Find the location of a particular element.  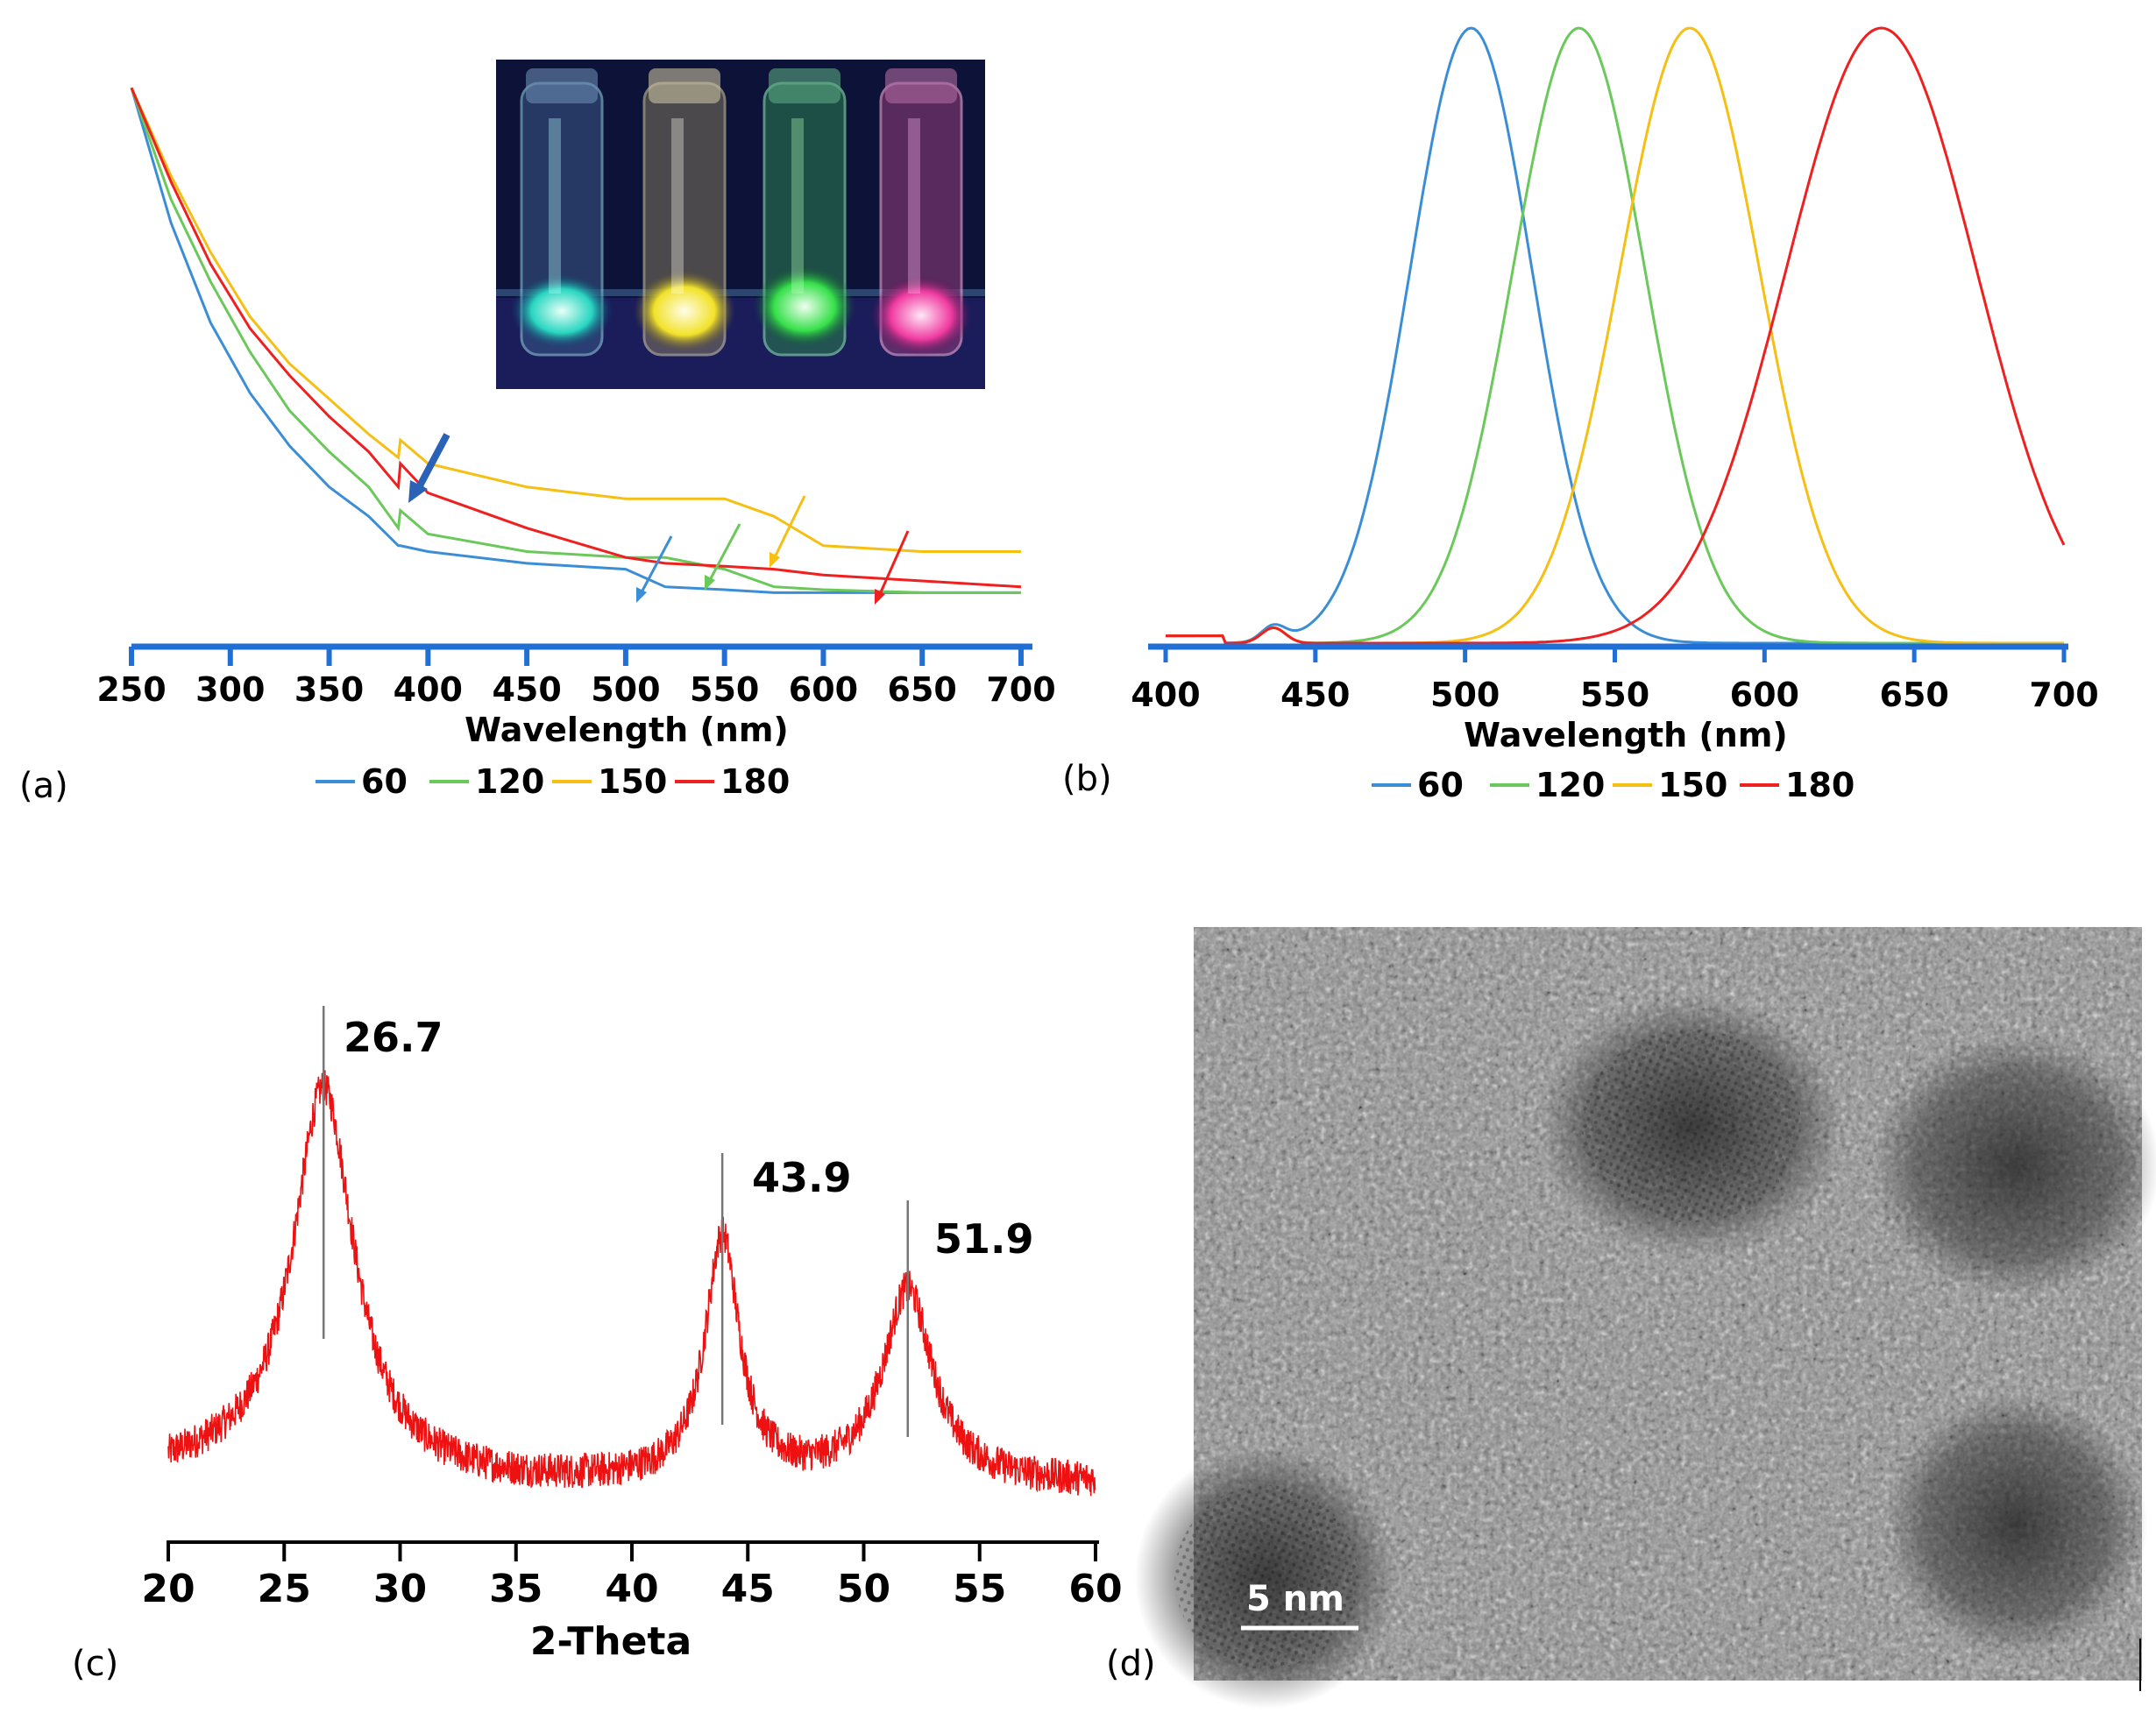

arrow-blue-small is located at coordinates (656, 564).